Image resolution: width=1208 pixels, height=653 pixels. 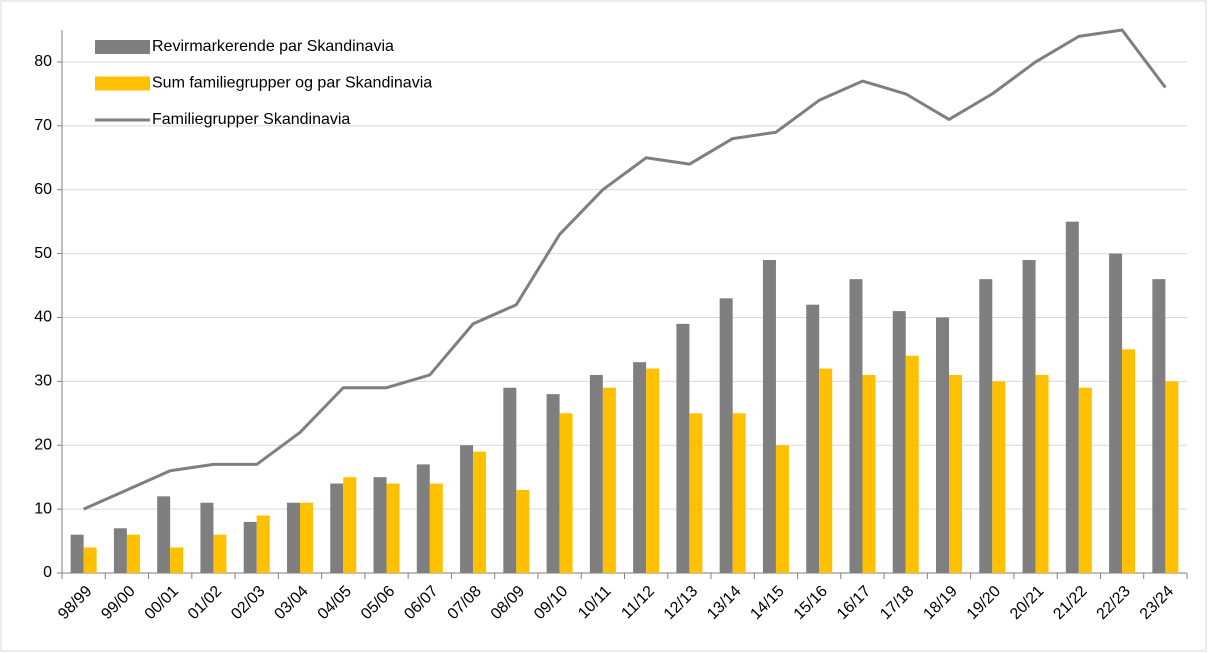 I want to click on y-tick-label: 30, so click(x=43, y=381).